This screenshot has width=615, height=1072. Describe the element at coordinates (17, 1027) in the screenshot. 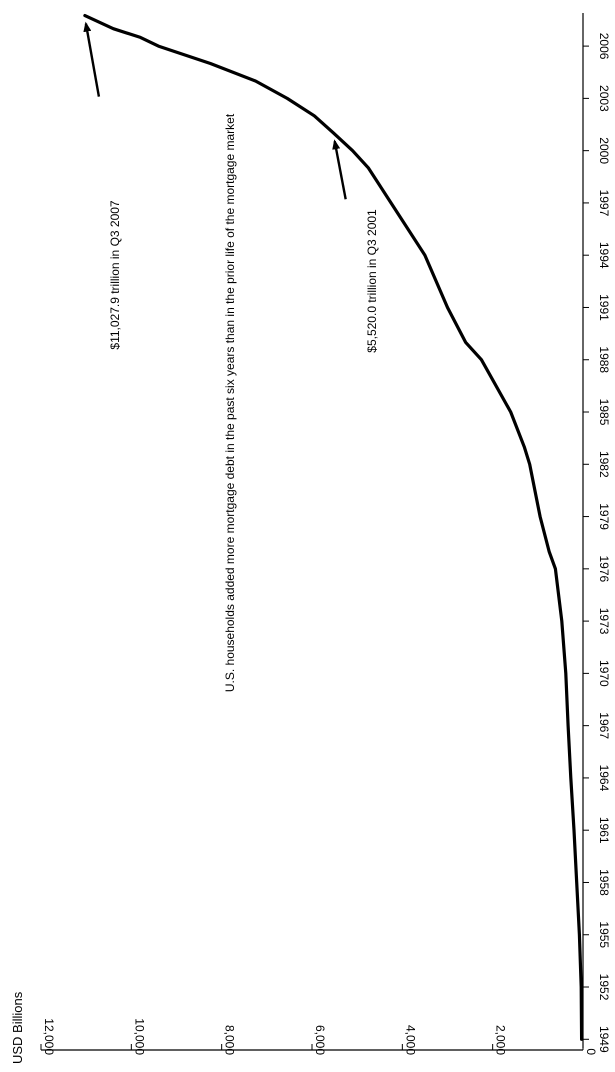

I see `y-axis-label: USD Billions` at that location.